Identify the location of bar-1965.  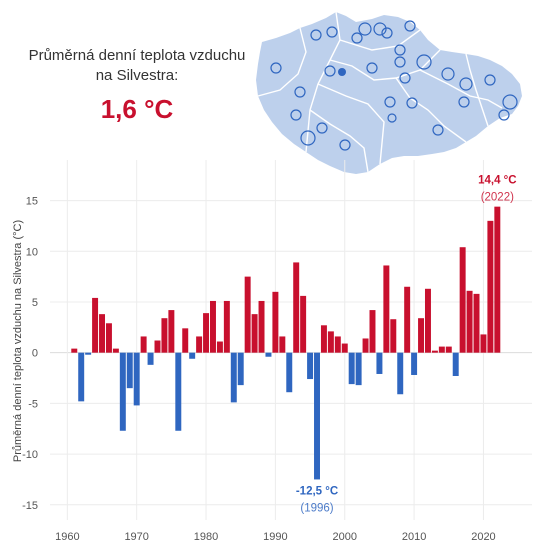
(102, 333).